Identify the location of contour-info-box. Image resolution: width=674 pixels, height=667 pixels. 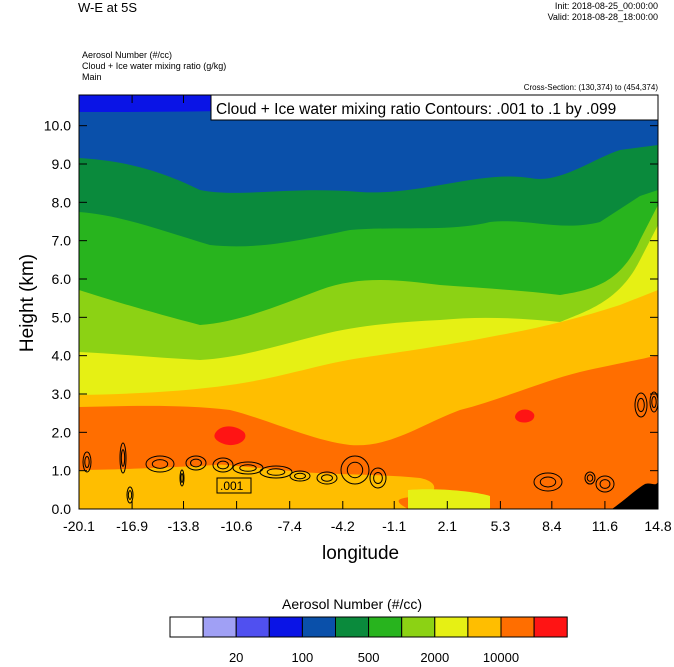
(434, 107).